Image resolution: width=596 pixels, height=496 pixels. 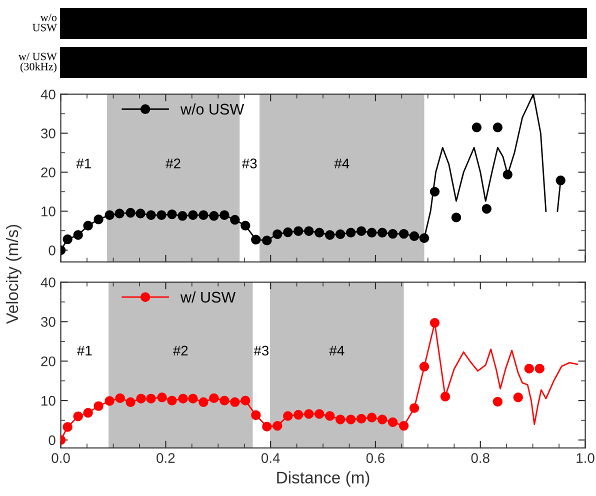 I want to click on text: w/ USW (30kHz), so click(x=37, y=62).